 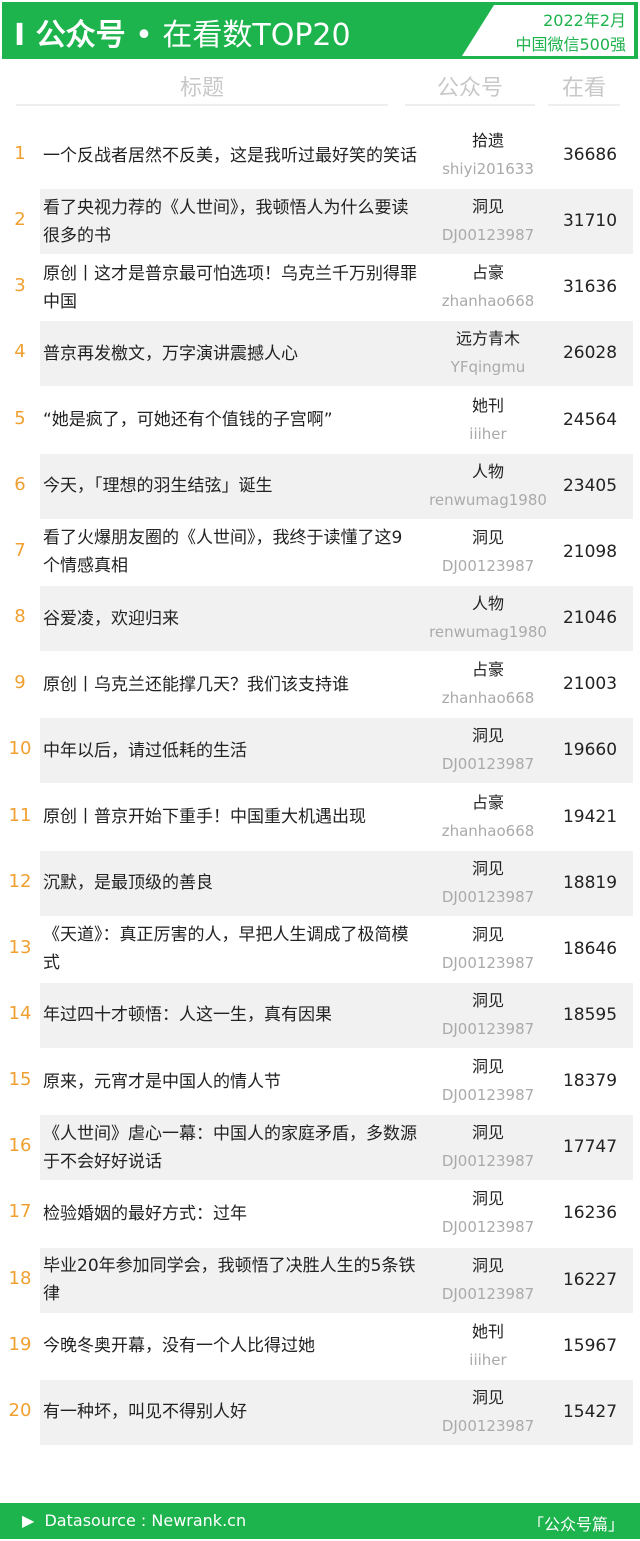 I want to click on account-id: YFqingmu, so click(x=488, y=367).